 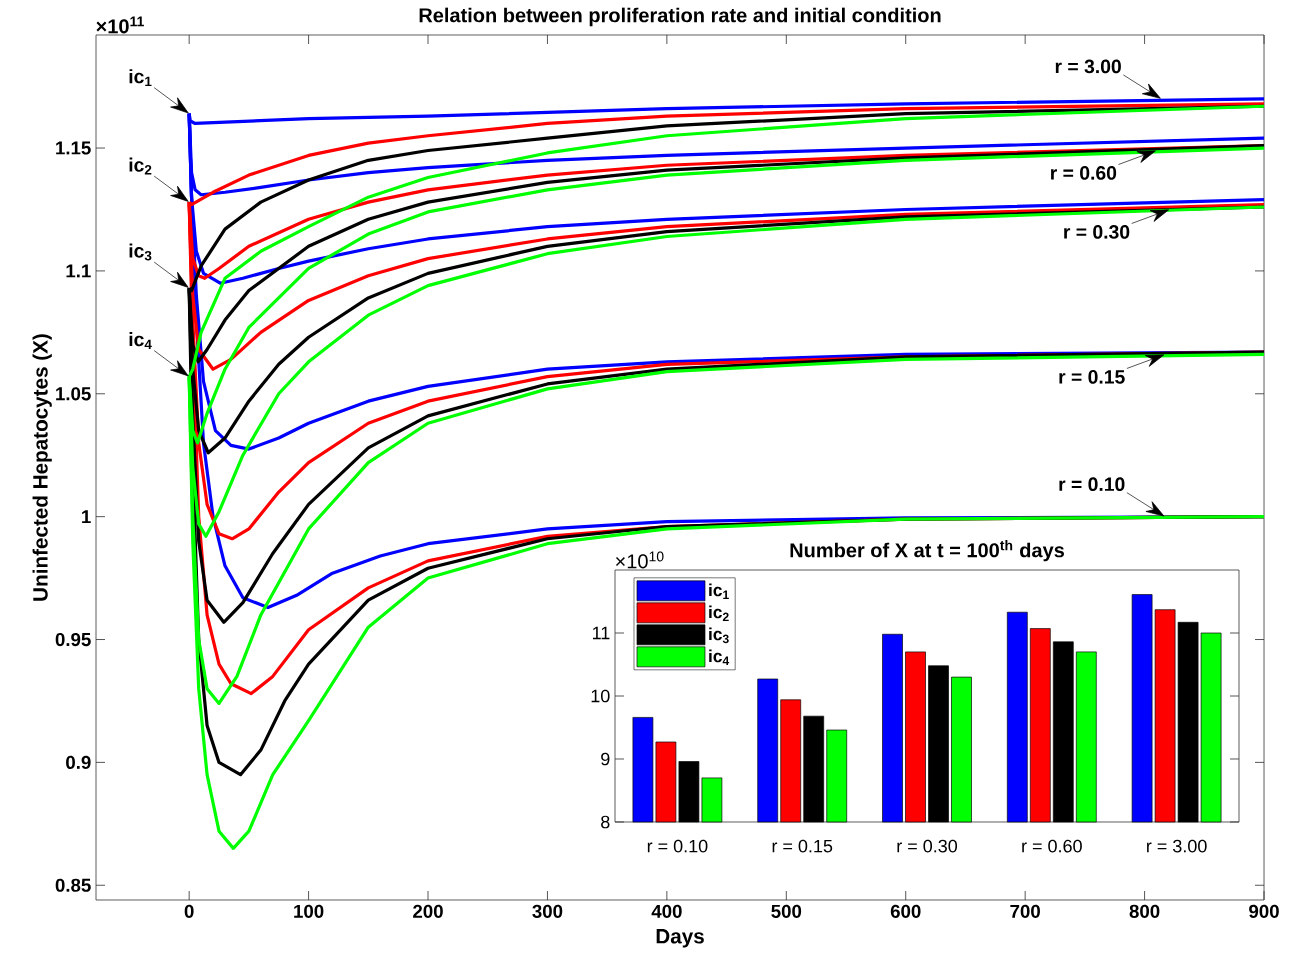 What do you see at coordinates (120, 25) in the screenshot?
I see `text: ×10$^{11}$` at bounding box center [120, 25].